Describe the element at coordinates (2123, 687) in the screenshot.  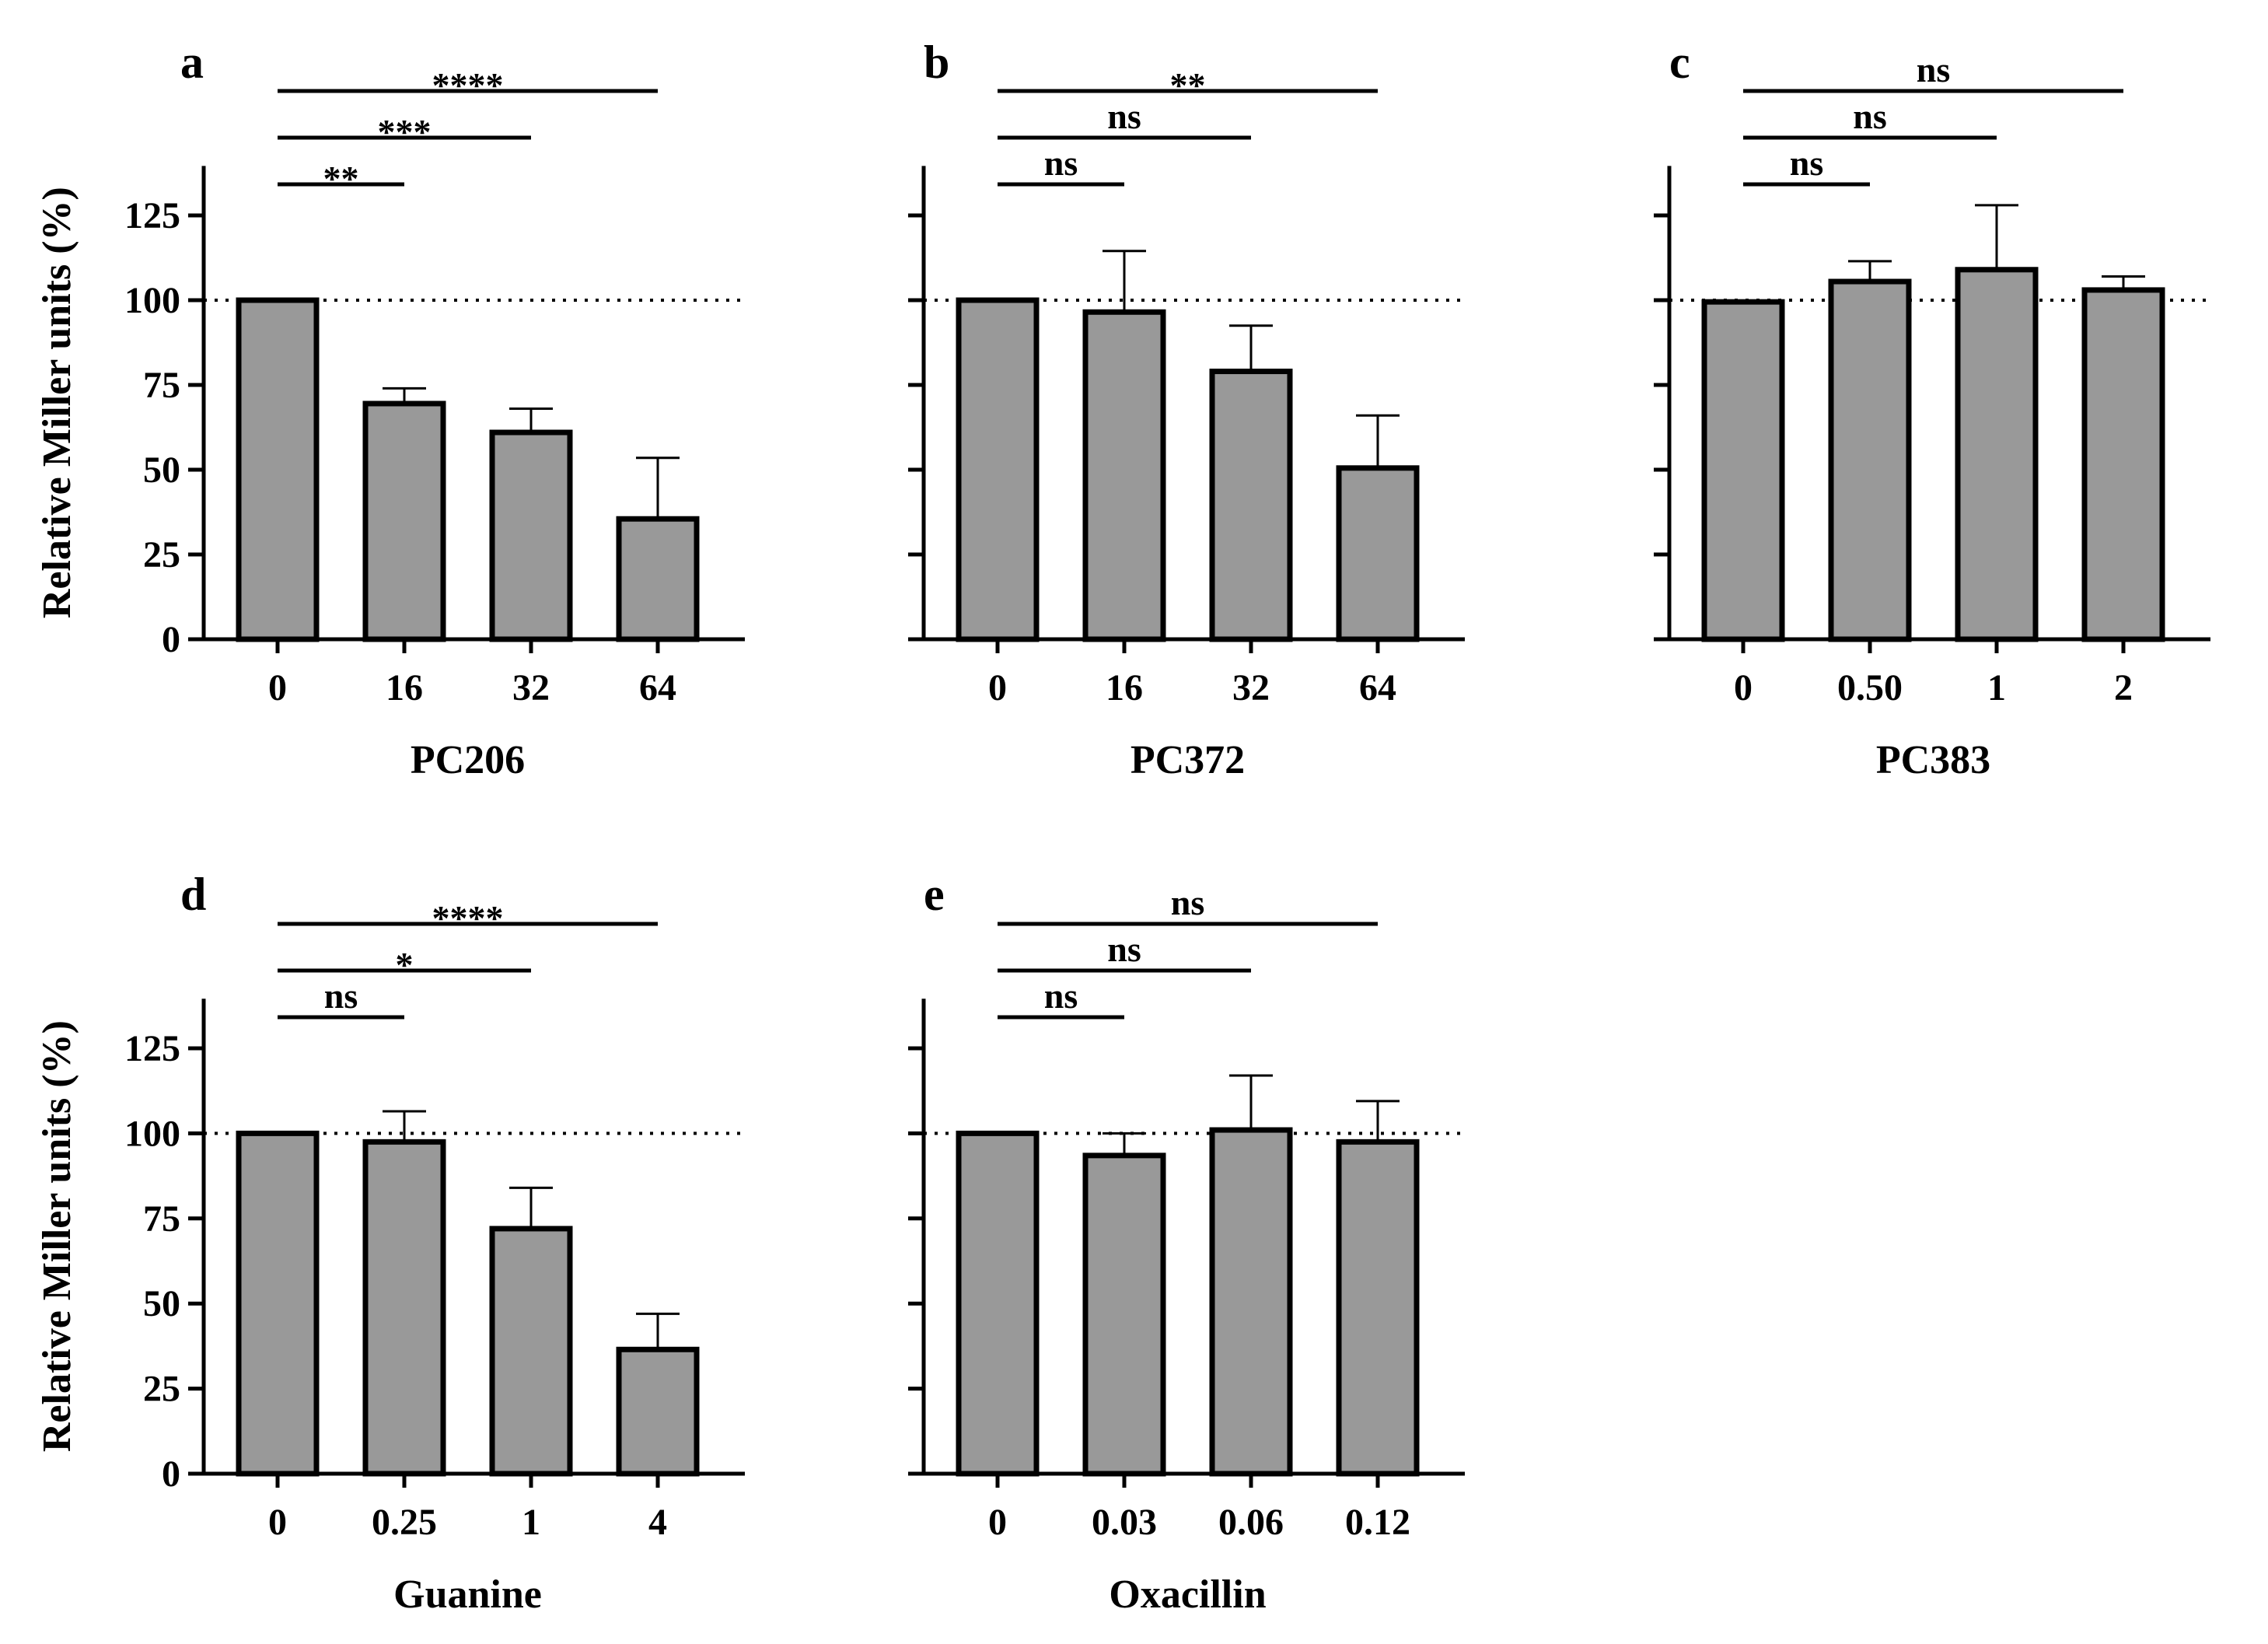
I see `x-tick-label: 2` at that location.